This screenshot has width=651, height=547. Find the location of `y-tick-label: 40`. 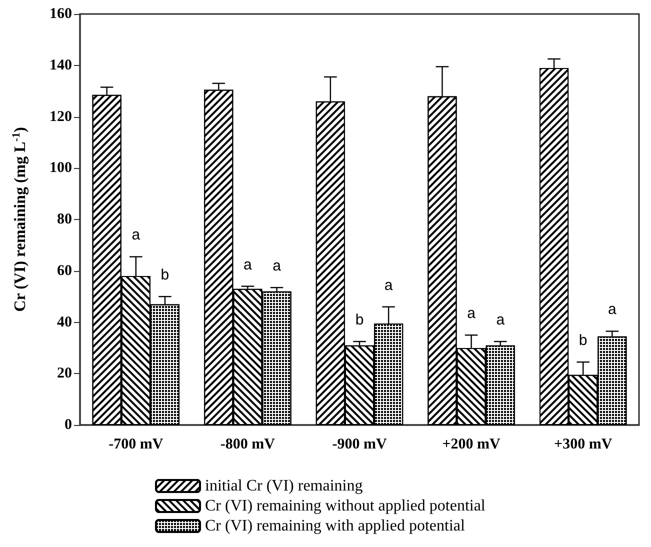

y-tick-label: 40 is located at coordinates (64, 322).